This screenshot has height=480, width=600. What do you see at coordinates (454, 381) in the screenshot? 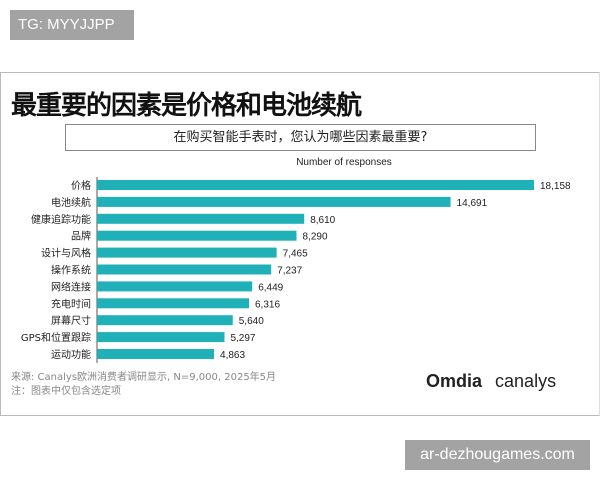
I see `omdia-logo: Omdia` at bounding box center [454, 381].